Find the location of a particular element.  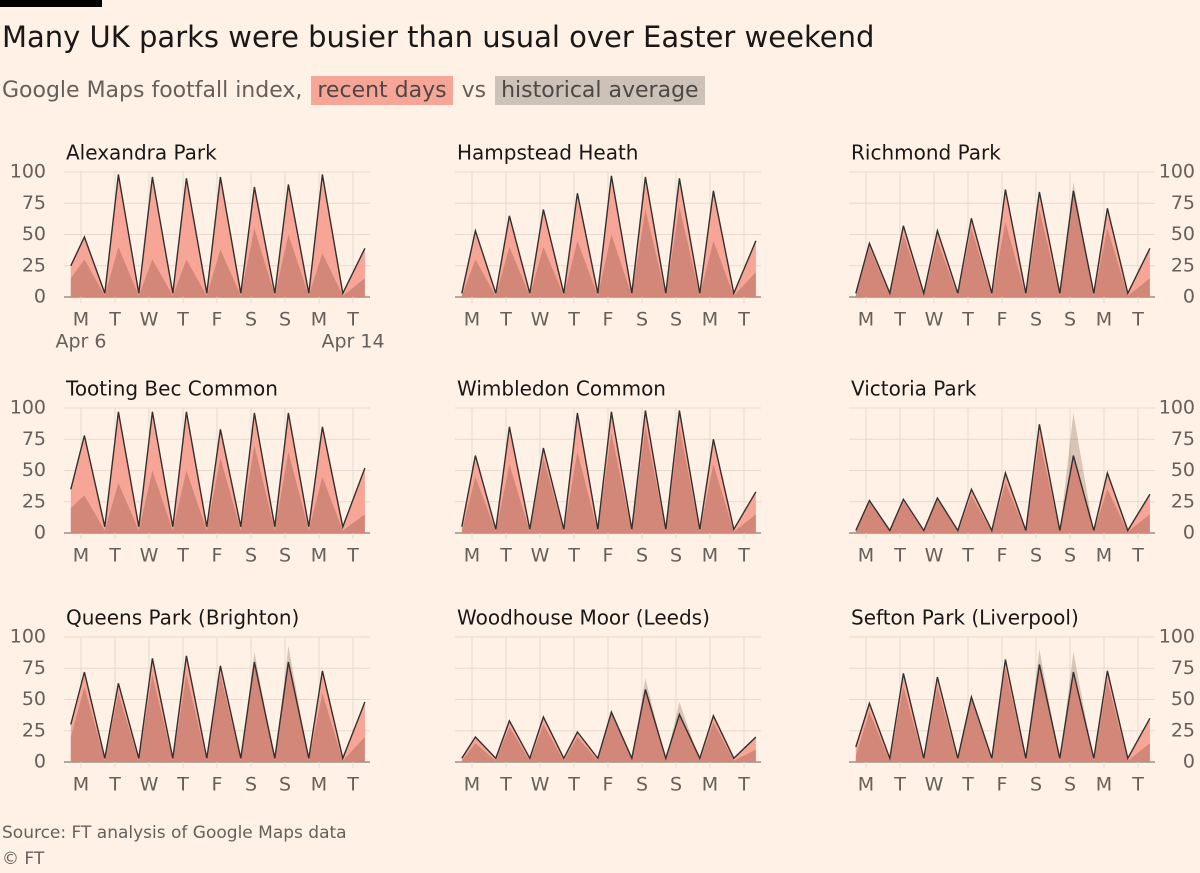

panel-title: Hampstead Heath is located at coordinates (547, 153).